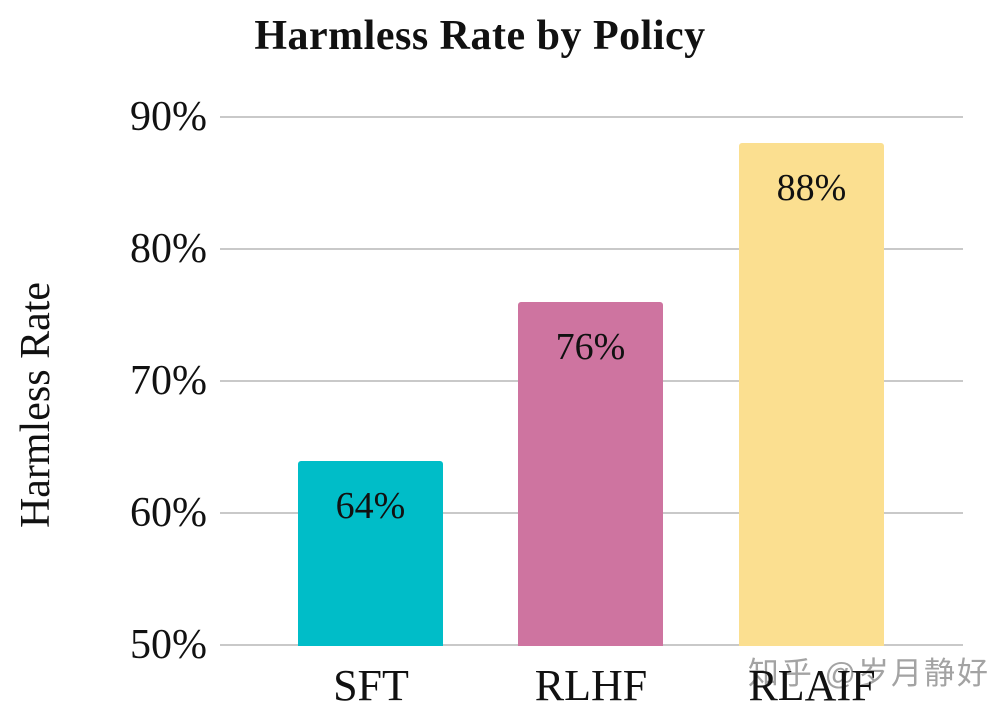  What do you see at coordinates (371, 685) in the screenshot?
I see `x-tick-label-sft: SFT` at bounding box center [371, 685].